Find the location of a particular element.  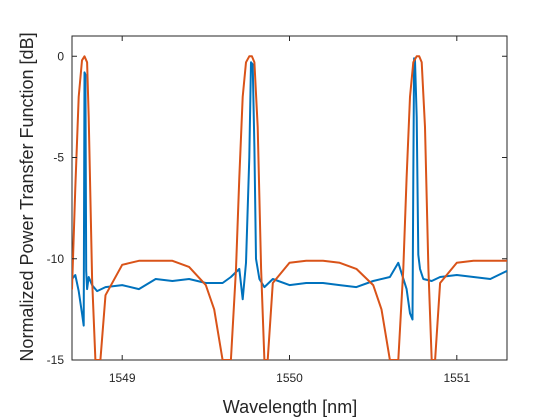

x-tick-label: 1549 is located at coordinates (122, 378).